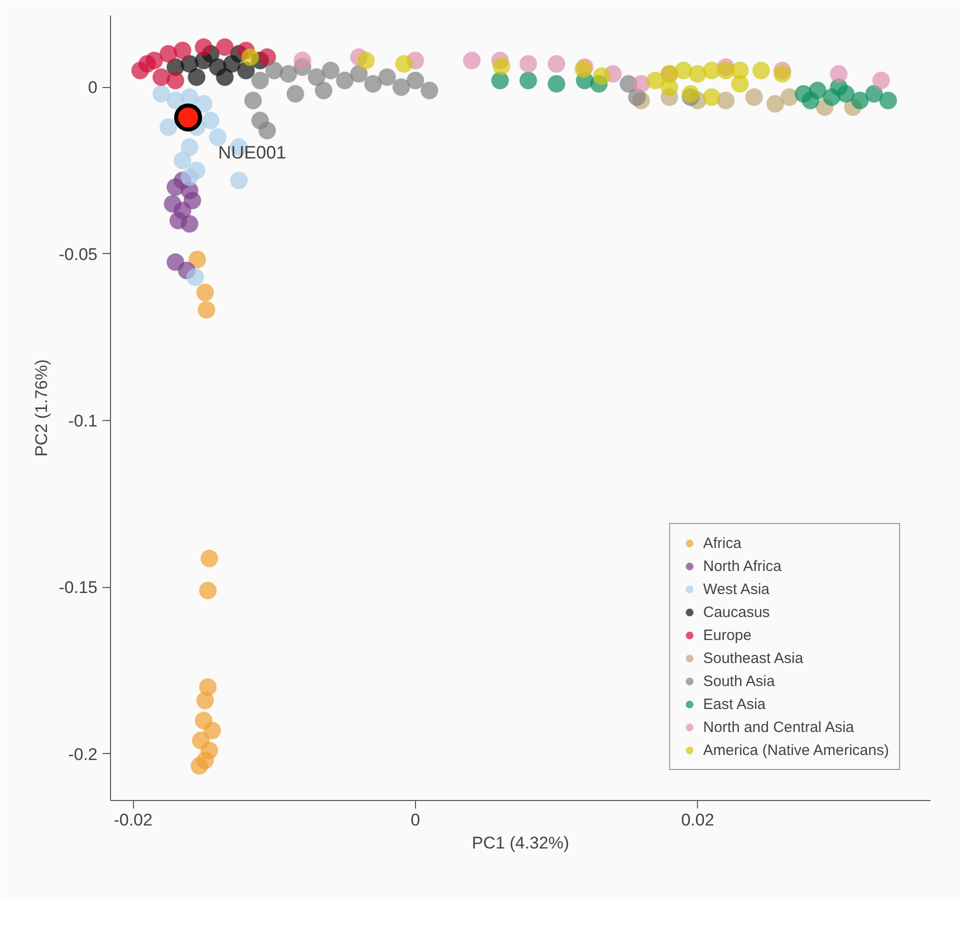 The height and width of the screenshot is (925, 968). Describe the element at coordinates (722, 543) in the screenshot. I see `legend-label: Africa` at that location.